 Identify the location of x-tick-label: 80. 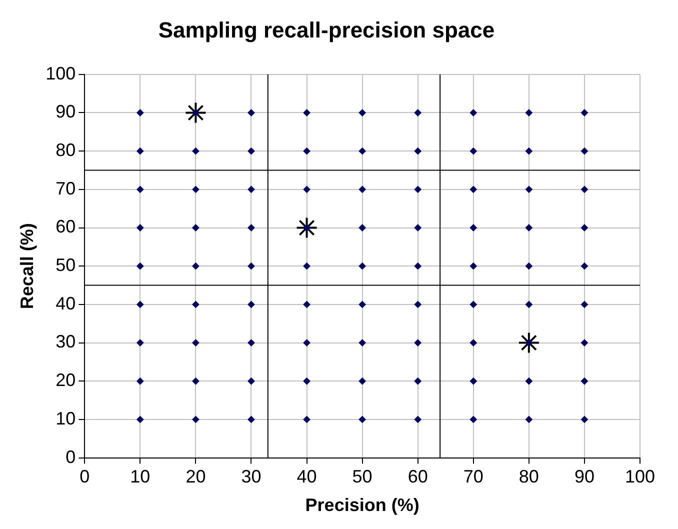
(528, 476).